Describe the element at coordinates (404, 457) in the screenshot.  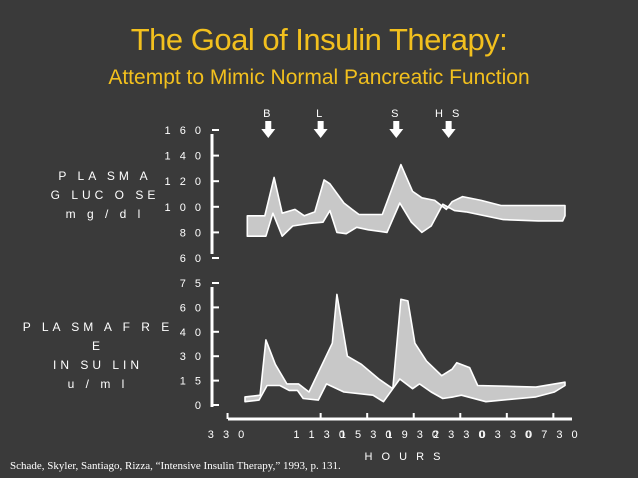
I see `x-axis-label: H O U R S` at that location.